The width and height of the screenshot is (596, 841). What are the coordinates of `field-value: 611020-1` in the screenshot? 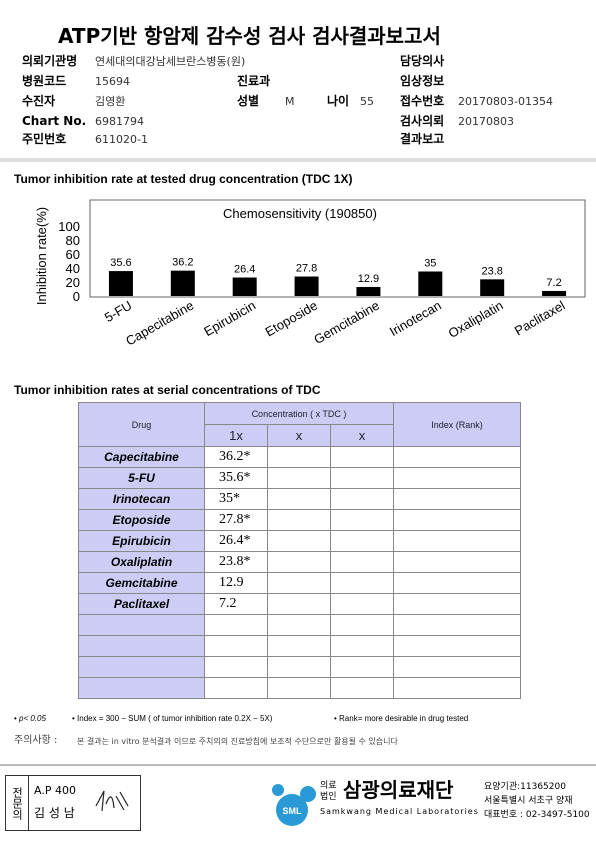 It's located at (121, 139).